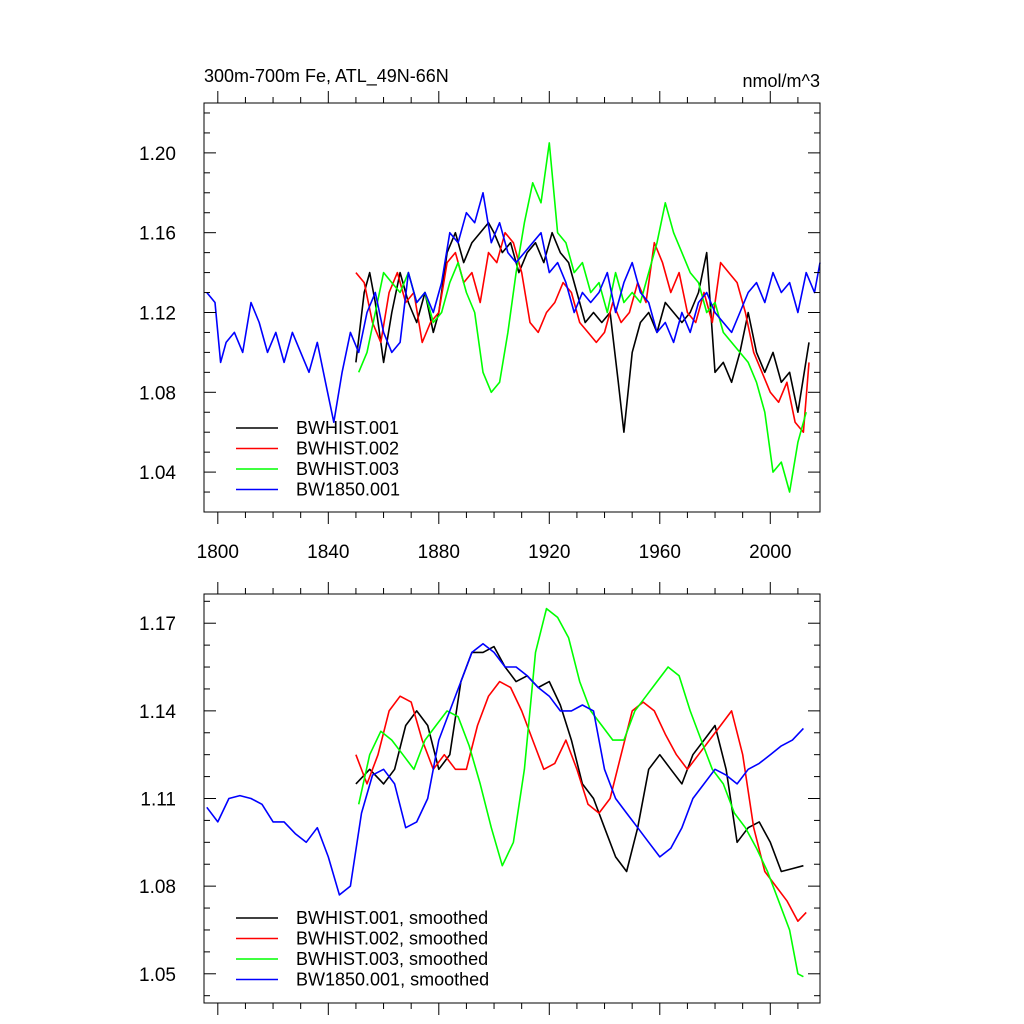  What do you see at coordinates (392, 918) in the screenshot?
I see `legend-label: BWHIST.001, smoothed` at bounding box center [392, 918].